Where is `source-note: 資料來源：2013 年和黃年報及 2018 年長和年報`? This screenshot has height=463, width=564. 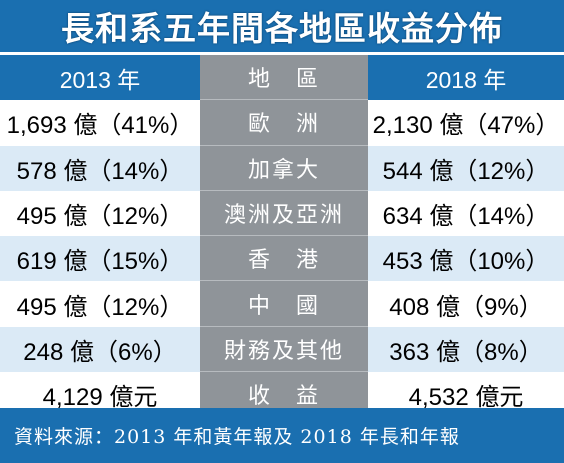 source-note: 資料來源：2013 年和黃年報及 2018 年長和年報 is located at coordinates (282, 435).